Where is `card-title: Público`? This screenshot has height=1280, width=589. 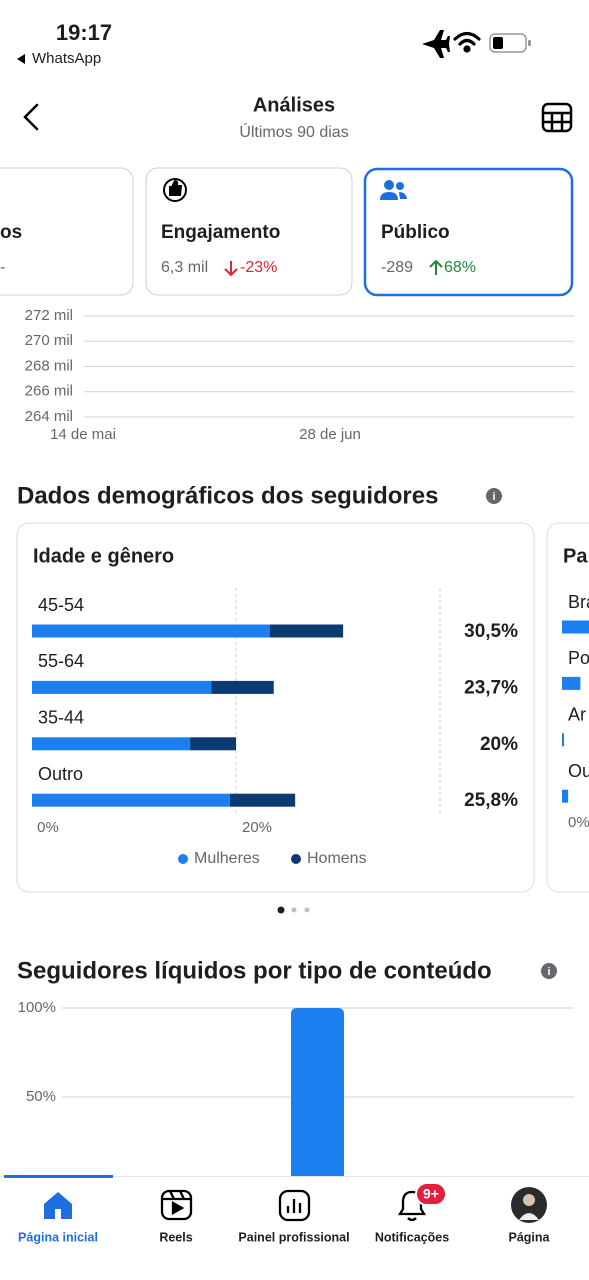 card-title: Público is located at coordinates (415, 232).